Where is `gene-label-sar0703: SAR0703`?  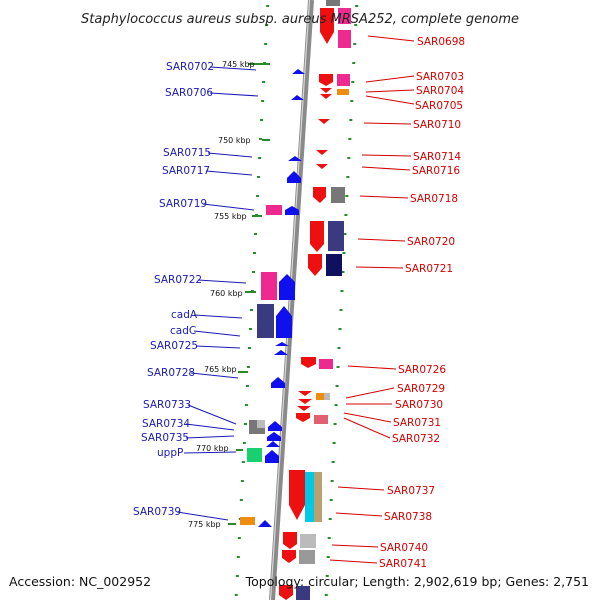
gene-label-sar0703: SAR0703 is located at coordinates (440, 77).